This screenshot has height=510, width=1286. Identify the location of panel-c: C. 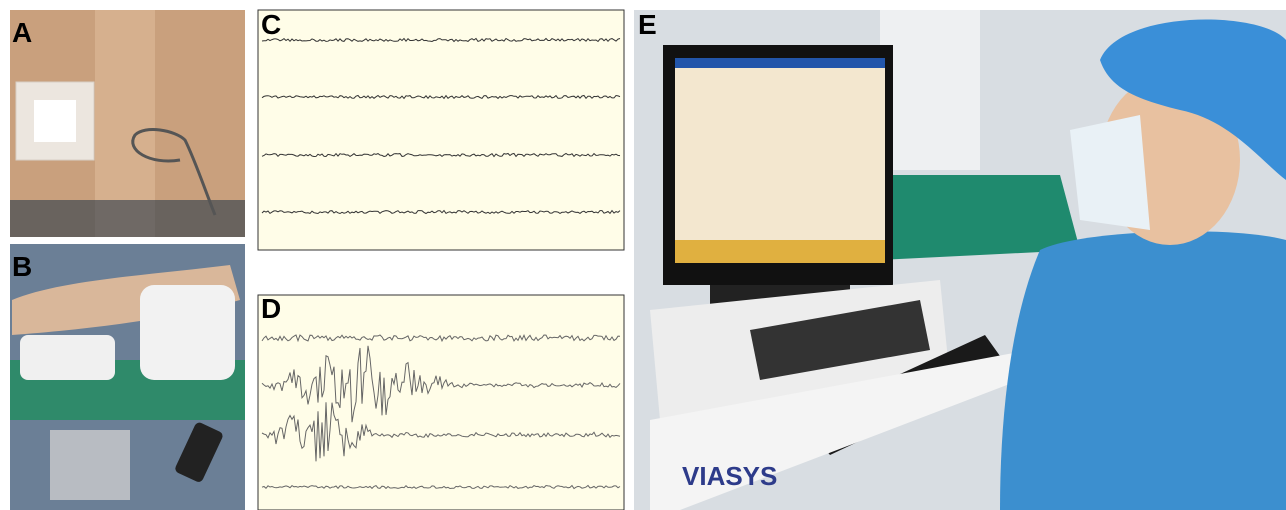
(441, 130).